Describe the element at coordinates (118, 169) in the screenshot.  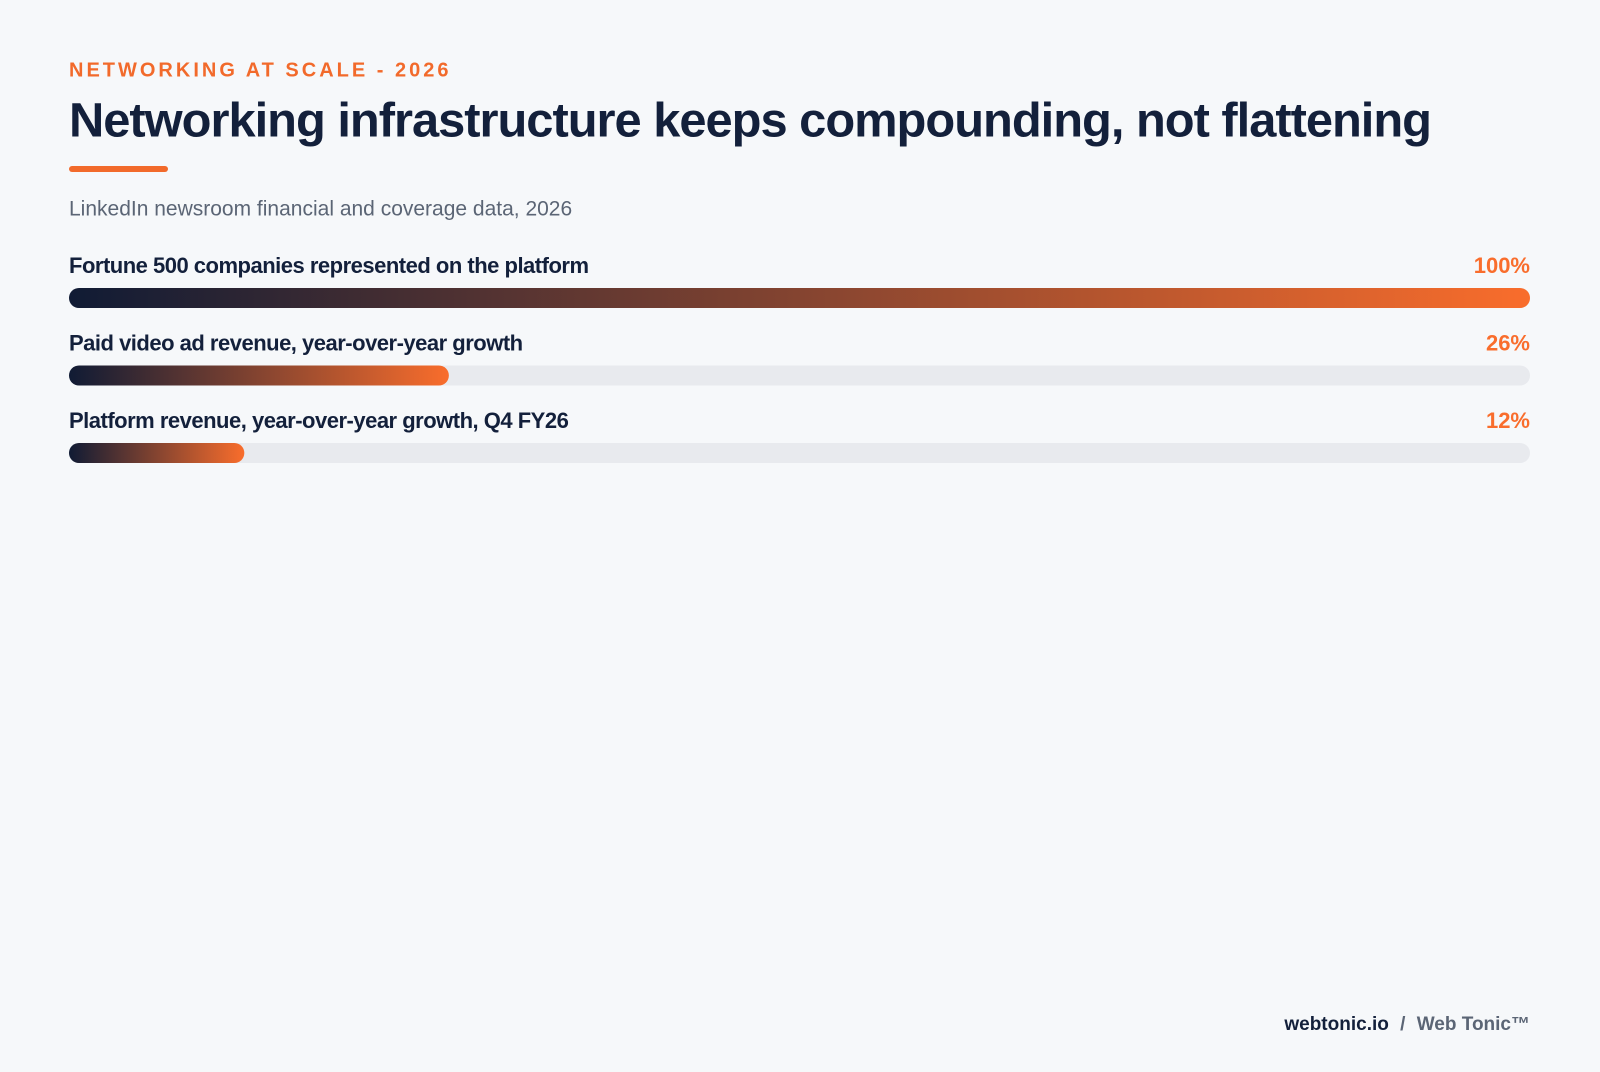
I see `title-underline` at that location.